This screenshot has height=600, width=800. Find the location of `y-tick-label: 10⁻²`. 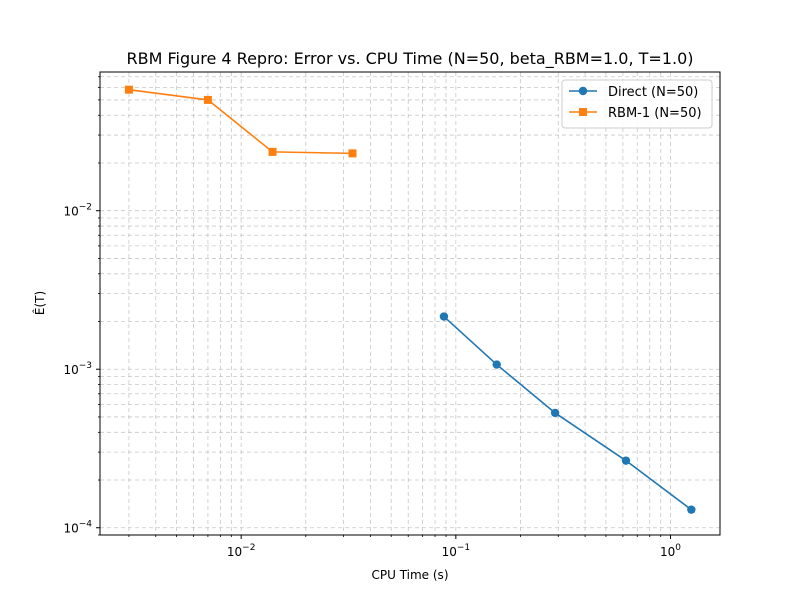

y-tick-label: 10⁻² is located at coordinates (77, 211).